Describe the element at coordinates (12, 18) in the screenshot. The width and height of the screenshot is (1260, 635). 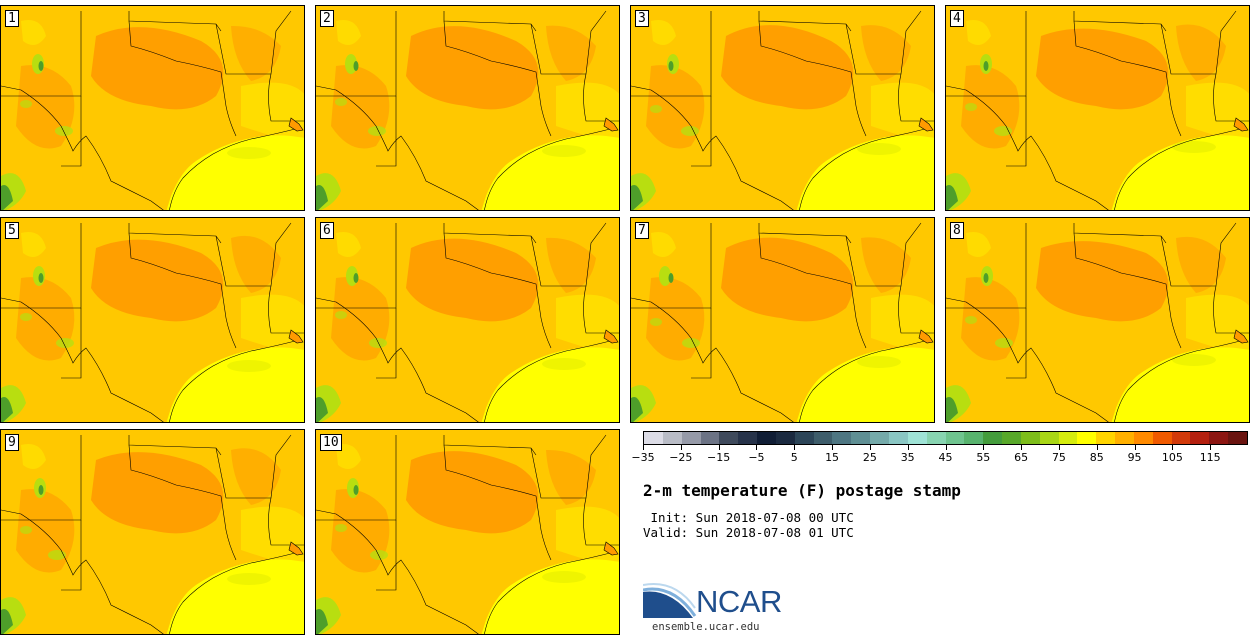
I see `member-number-label: 1` at that location.